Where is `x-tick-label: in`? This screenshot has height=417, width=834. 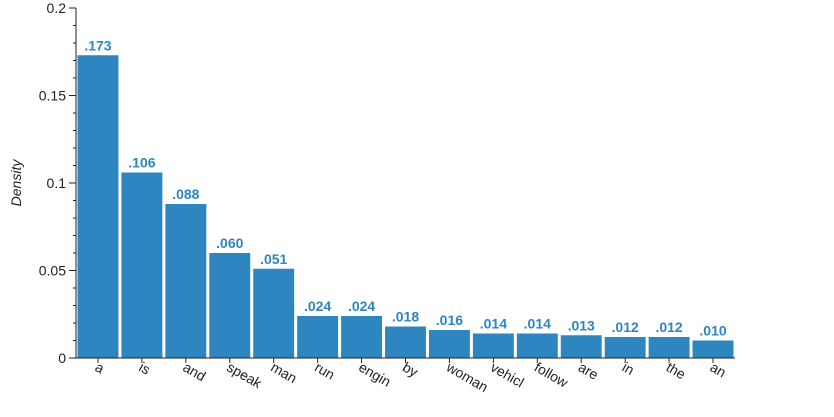
x-tick-label: in is located at coordinates (628, 368).